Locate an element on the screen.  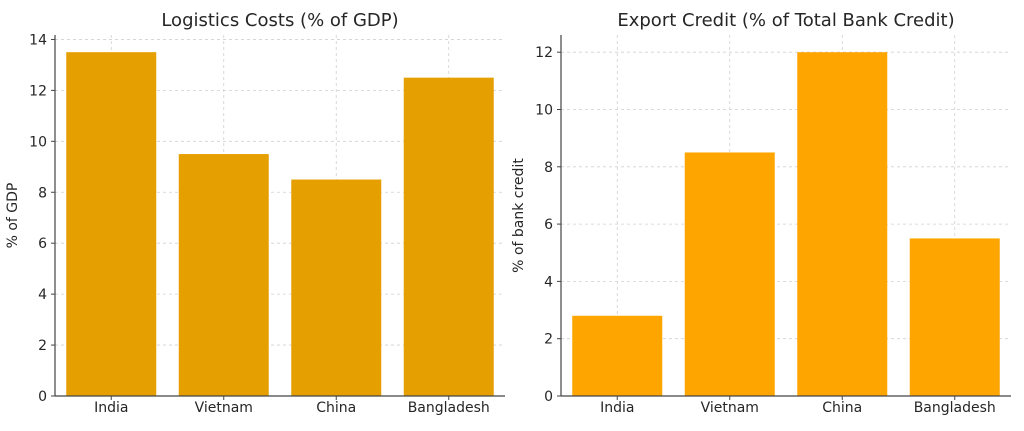
y-tick-label: 14 is located at coordinates (38, 40).